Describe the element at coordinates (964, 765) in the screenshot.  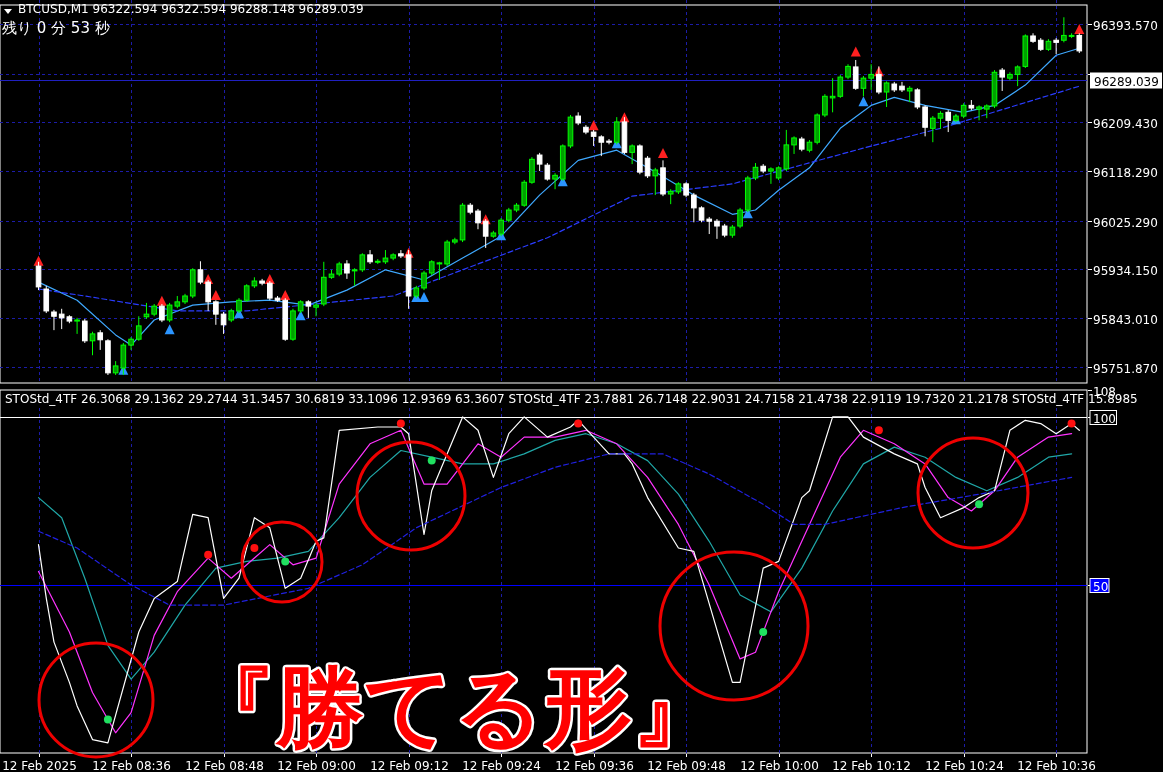
I see `x-tick-label: 12 Feb 10:24` at that location.